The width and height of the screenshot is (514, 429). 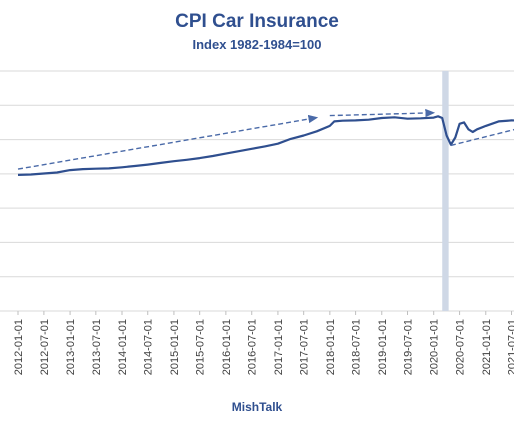 What do you see at coordinates (201, 347) in the screenshot?
I see `x-tick-label: 2015-07-01` at bounding box center [201, 347].